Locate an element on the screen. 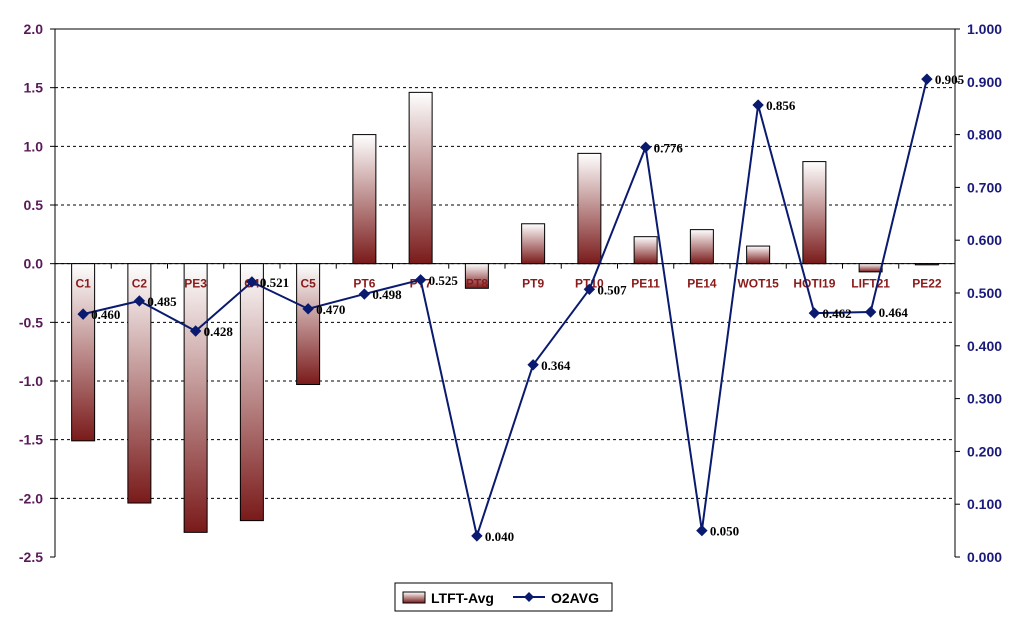  category-label: PT10 is located at coordinates (589, 284).